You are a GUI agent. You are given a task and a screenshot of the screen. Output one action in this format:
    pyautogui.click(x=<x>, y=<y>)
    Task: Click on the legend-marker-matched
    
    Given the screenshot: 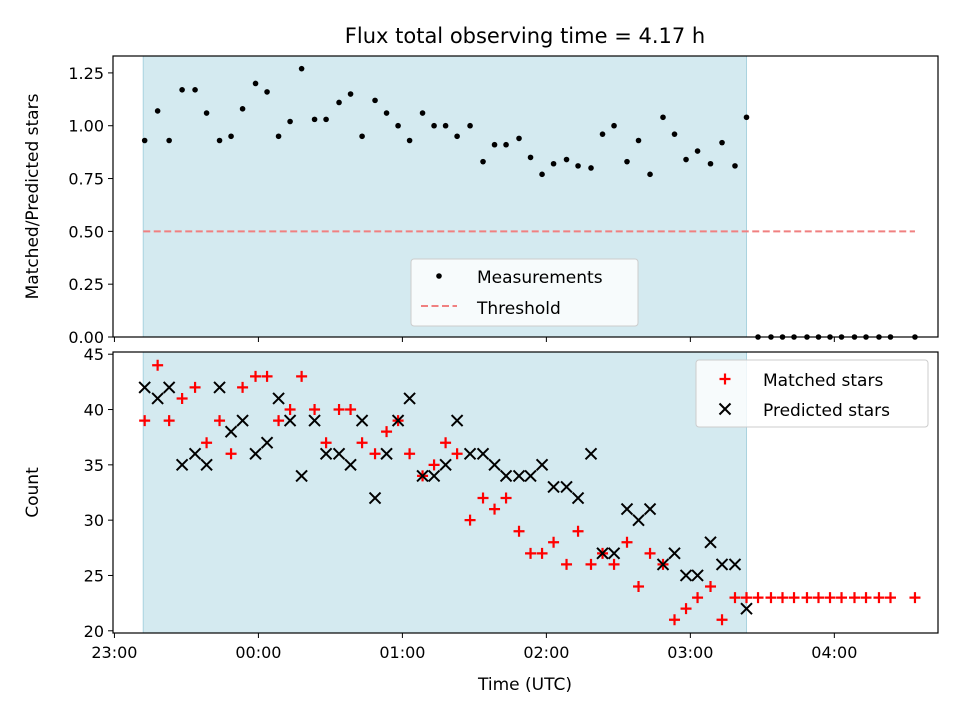 What is the action you would take?
    pyautogui.click(x=725, y=379)
    